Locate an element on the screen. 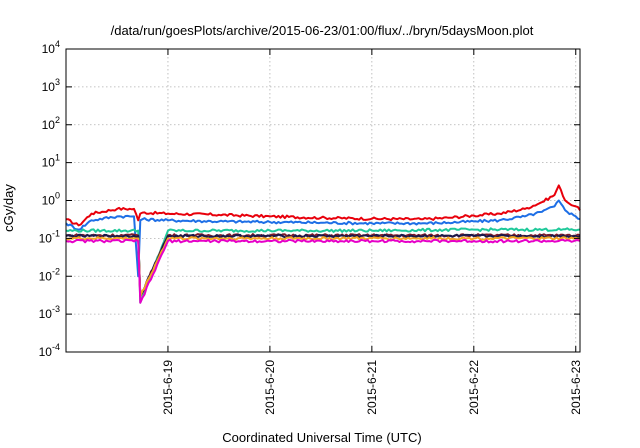 This screenshot has width=640, height=448. y-tick-label: 10³ is located at coordinates (51, 85).